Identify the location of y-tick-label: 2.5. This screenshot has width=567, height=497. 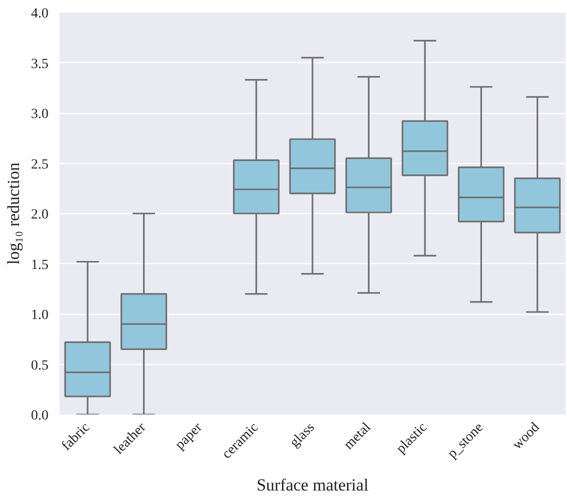
(39, 164).